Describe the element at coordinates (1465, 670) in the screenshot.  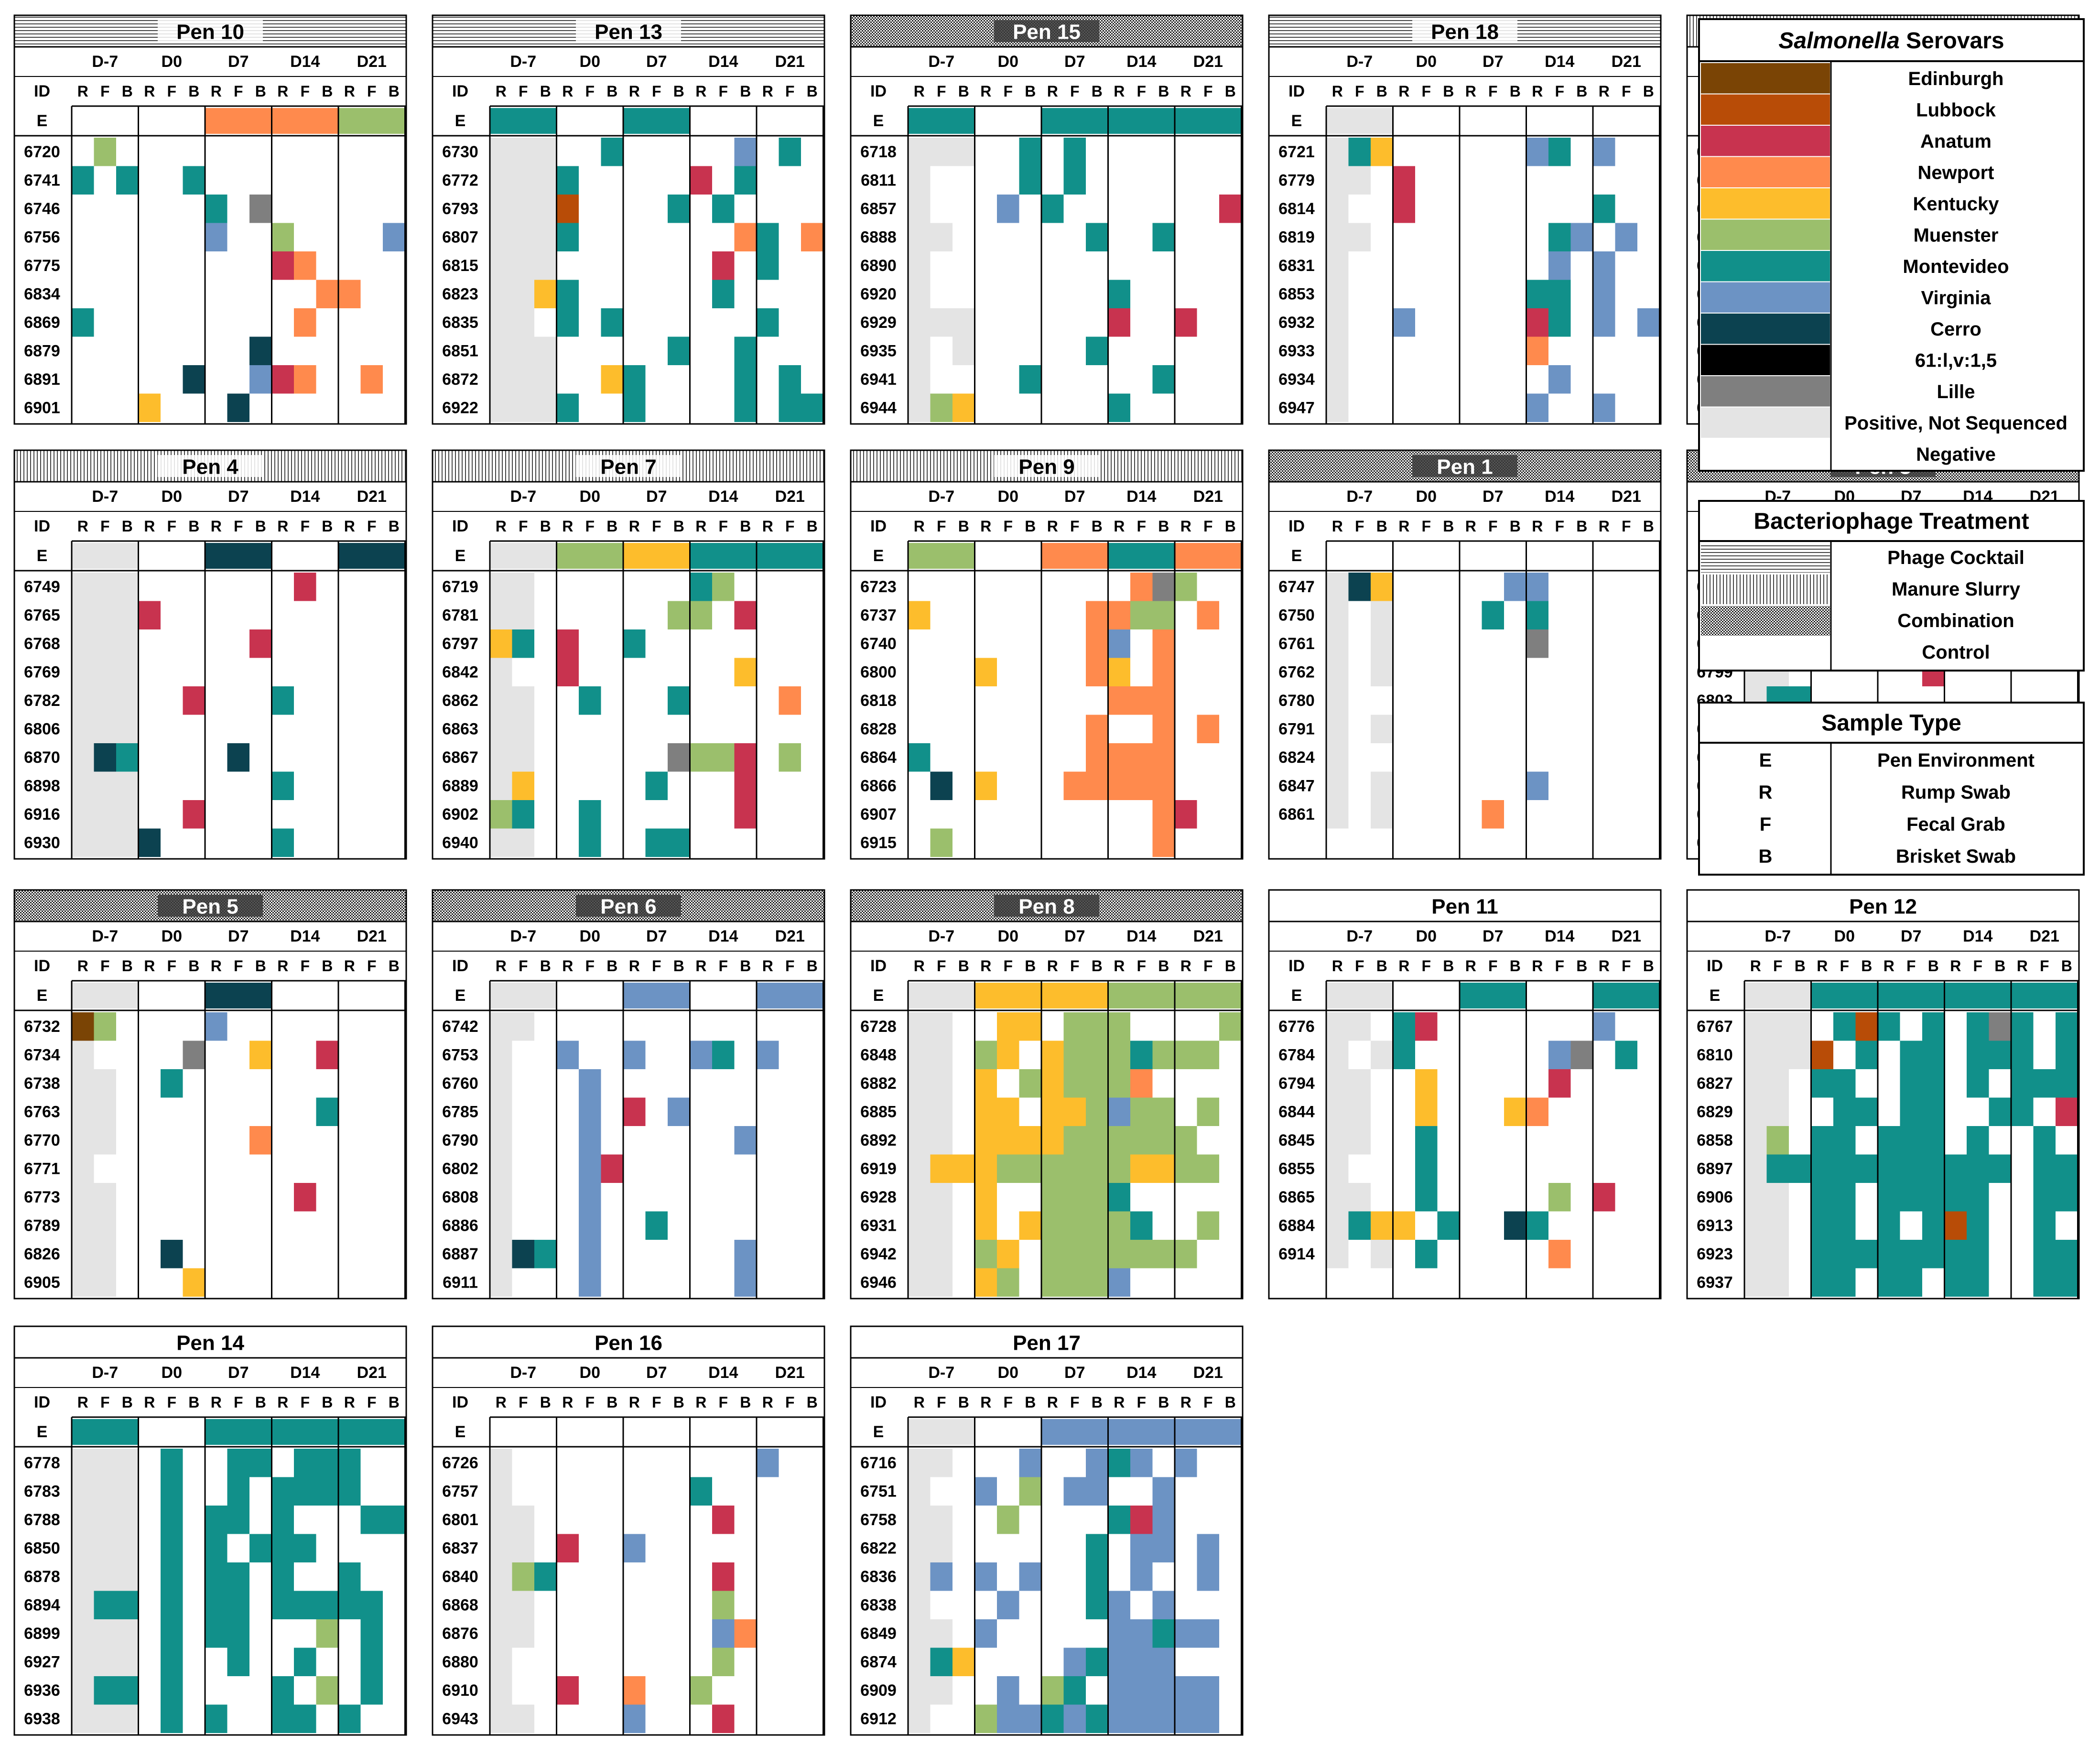
I see `pen-frame` at that location.